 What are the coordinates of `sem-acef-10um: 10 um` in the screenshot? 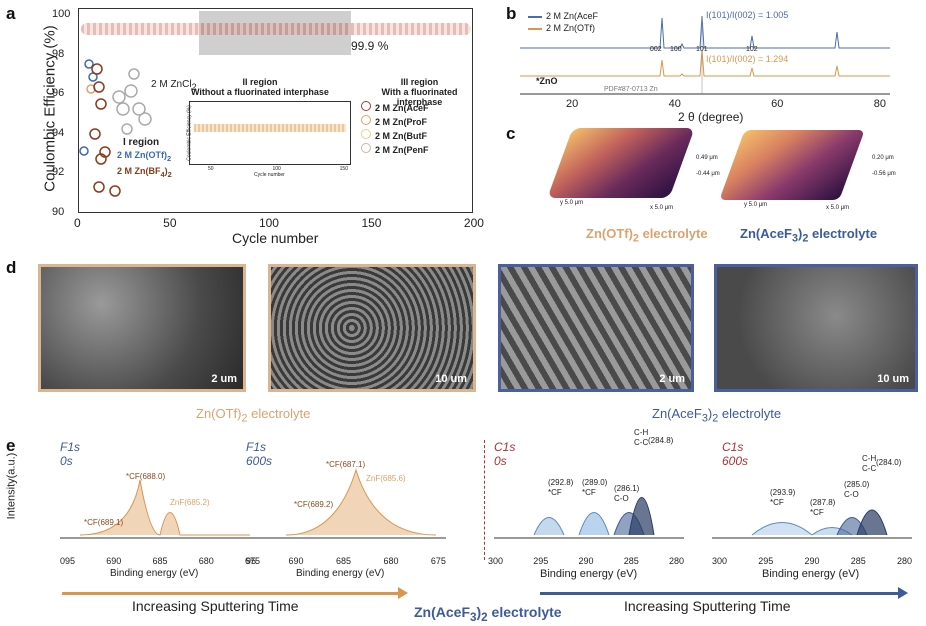 It's located at (816, 328).